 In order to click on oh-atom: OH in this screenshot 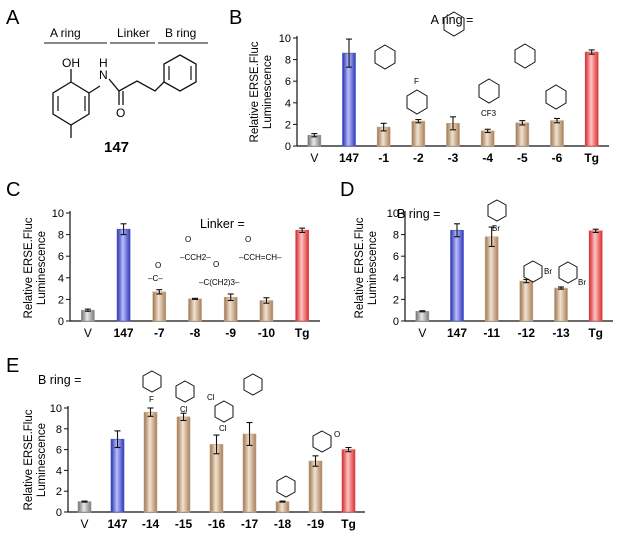, I will do `click(71, 63)`.